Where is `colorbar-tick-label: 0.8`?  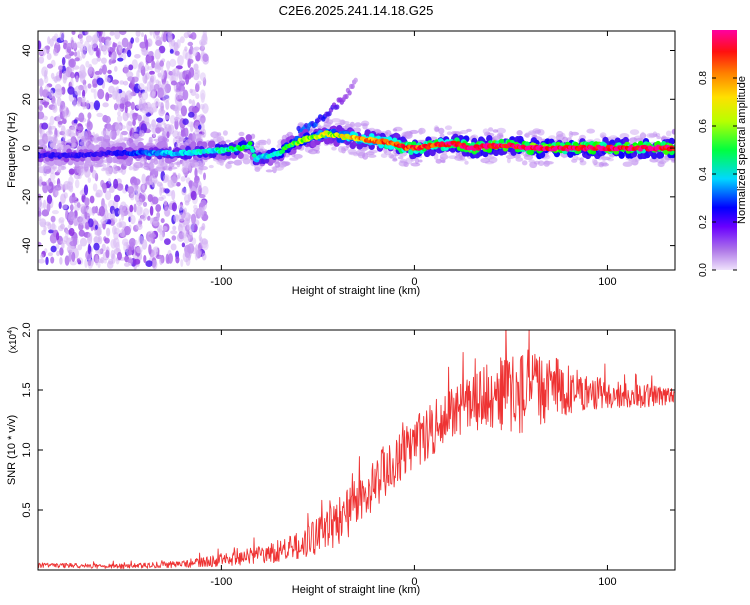 colorbar-tick-label: 0.8 is located at coordinates (703, 78).